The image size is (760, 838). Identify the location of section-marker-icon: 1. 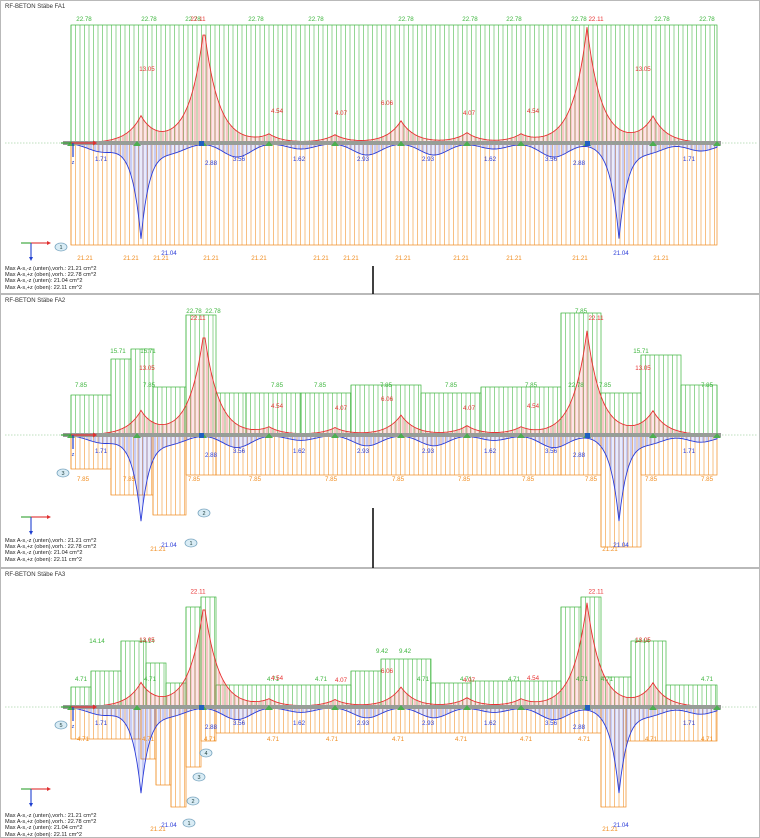
(191, 543).